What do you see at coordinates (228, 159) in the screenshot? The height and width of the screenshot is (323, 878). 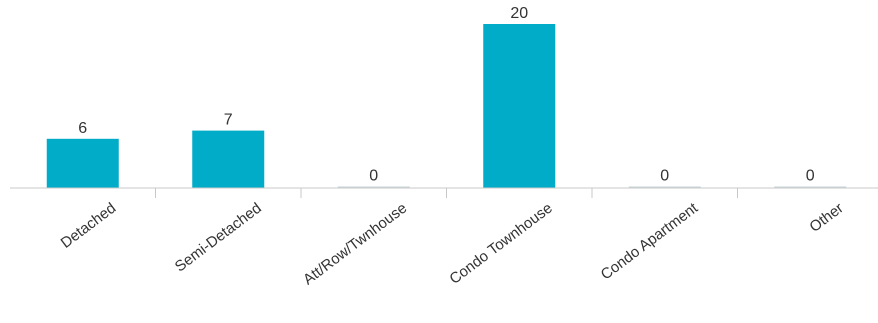 I see `bar-semi-detached` at bounding box center [228, 159].